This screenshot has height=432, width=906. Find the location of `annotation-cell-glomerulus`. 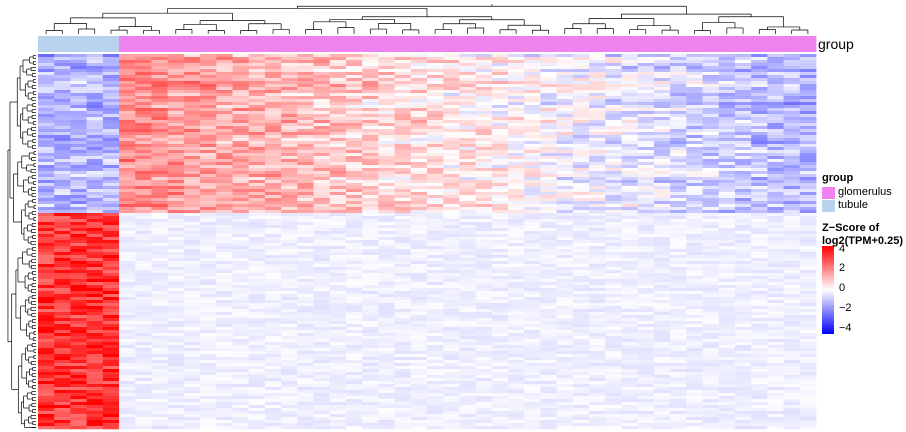

annotation-cell-glomerulus is located at coordinates (160, 44).